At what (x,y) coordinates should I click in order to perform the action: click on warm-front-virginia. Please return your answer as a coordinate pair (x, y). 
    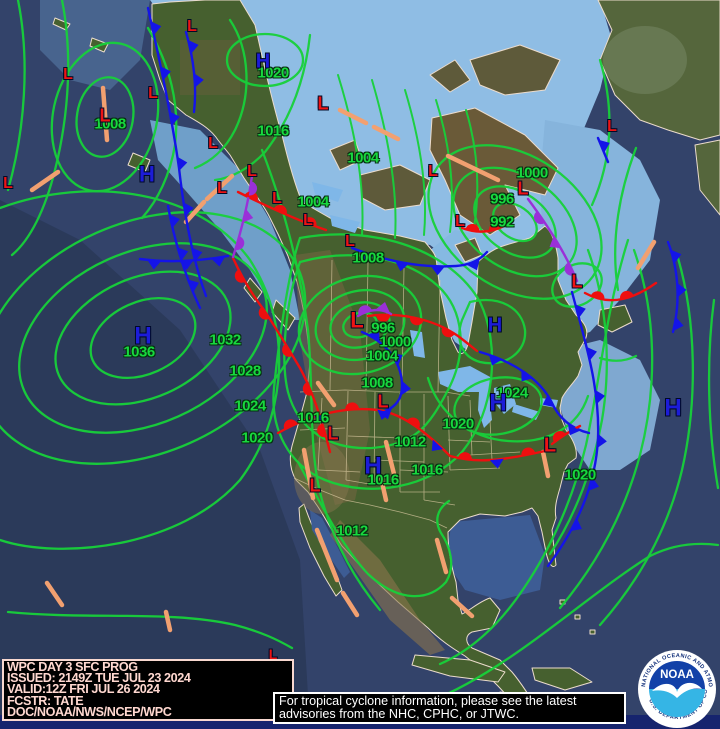
    Looking at the image, I should click on (566, 435).